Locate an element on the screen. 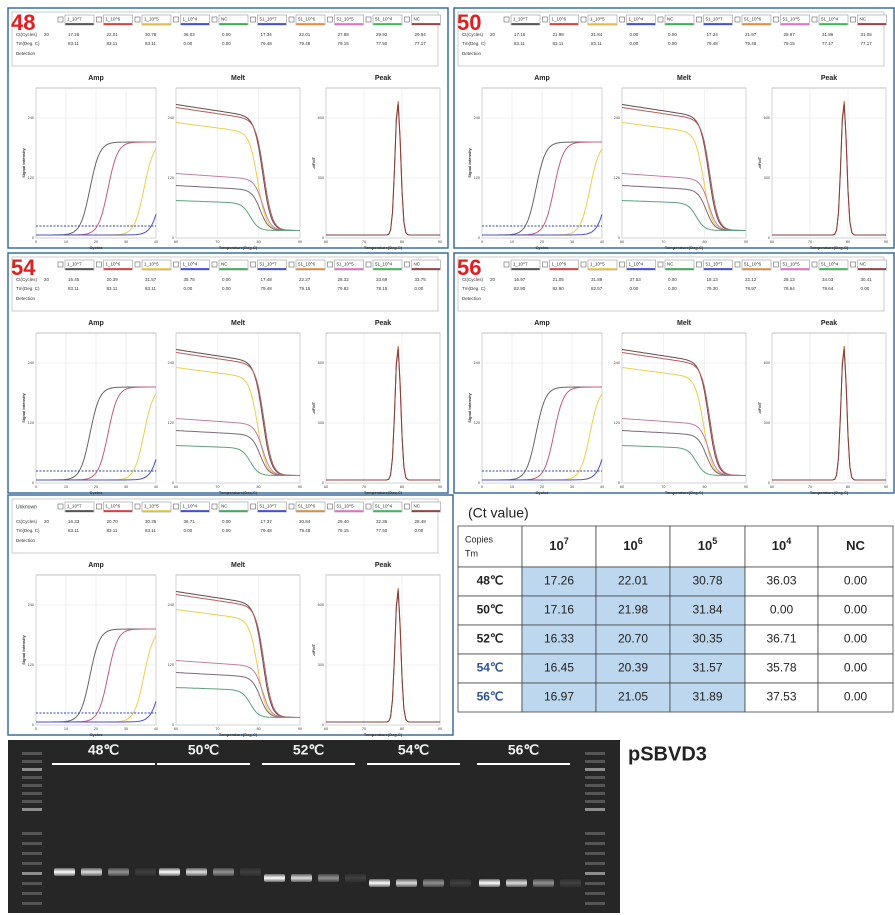 The image size is (895, 915). panel-label: 56 is located at coordinates (469, 267).